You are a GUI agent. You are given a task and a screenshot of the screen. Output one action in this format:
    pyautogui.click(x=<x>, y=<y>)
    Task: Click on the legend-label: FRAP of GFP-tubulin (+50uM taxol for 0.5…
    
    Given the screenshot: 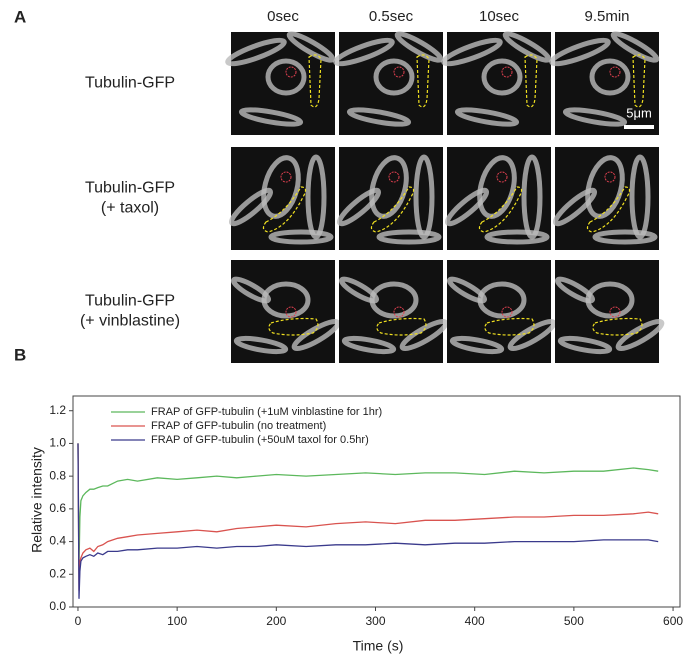 What is the action you would take?
    pyautogui.click(x=260, y=440)
    